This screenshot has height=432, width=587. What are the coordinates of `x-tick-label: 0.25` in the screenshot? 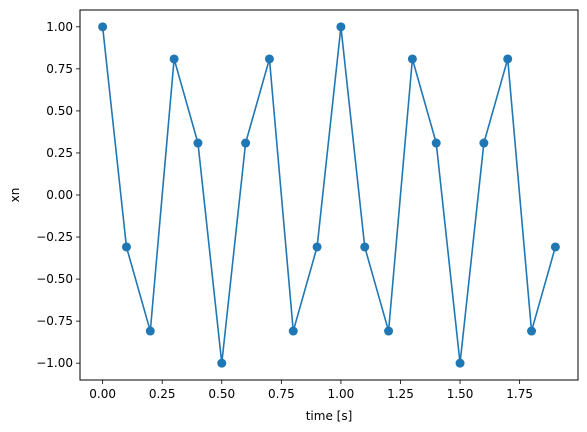 It's located at (162, 394).